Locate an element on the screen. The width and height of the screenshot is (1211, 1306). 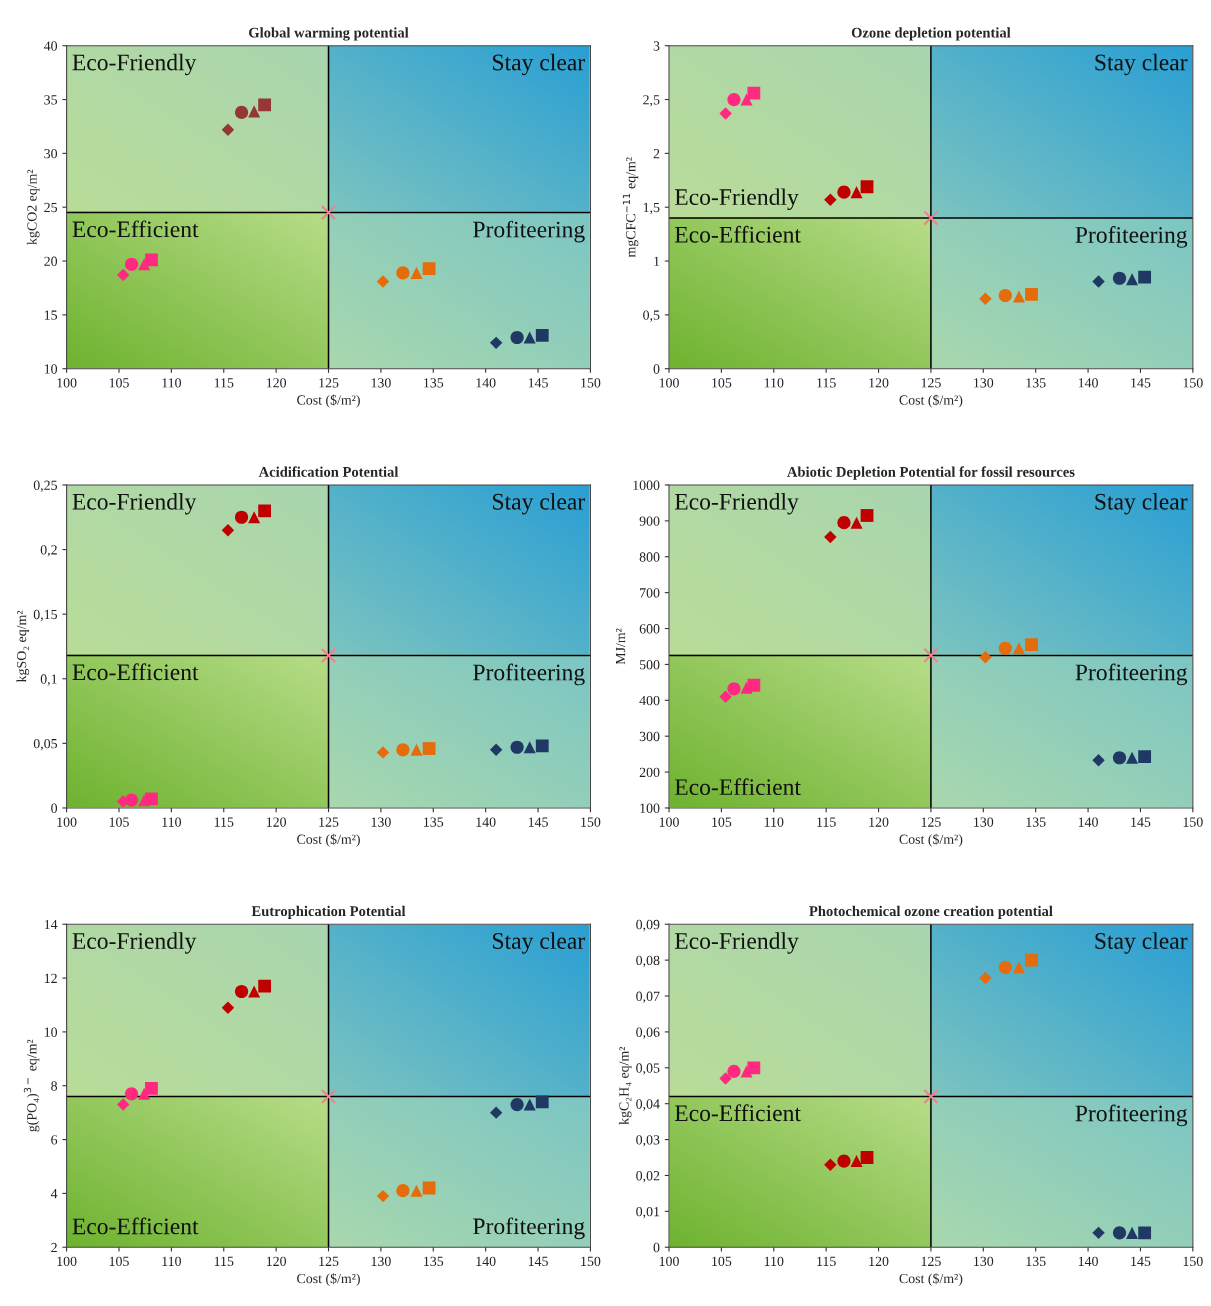
y-axis-title: MJ/m² is located at coordinates (620, 646).